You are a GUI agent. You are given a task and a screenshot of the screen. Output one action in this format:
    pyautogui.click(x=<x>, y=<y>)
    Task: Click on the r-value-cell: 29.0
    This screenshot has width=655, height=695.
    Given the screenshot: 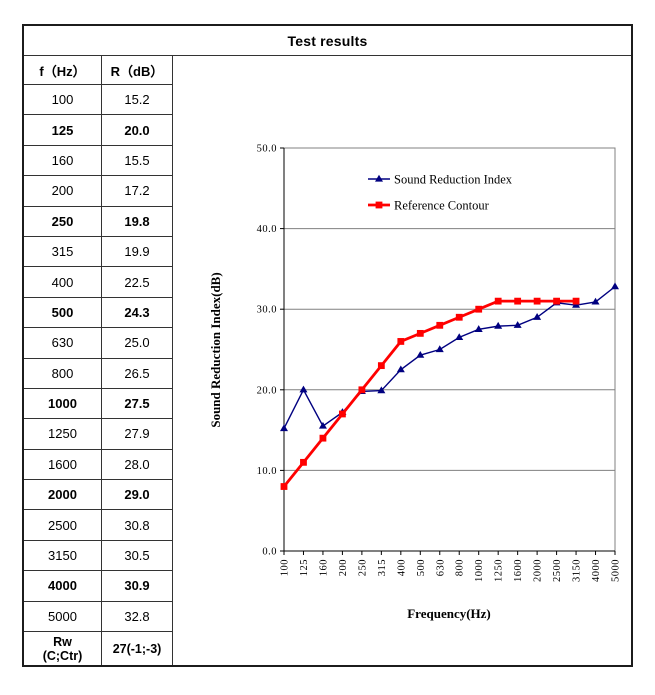 What is the action you would take?
    pyautogui.click(x=137, y=495)
    